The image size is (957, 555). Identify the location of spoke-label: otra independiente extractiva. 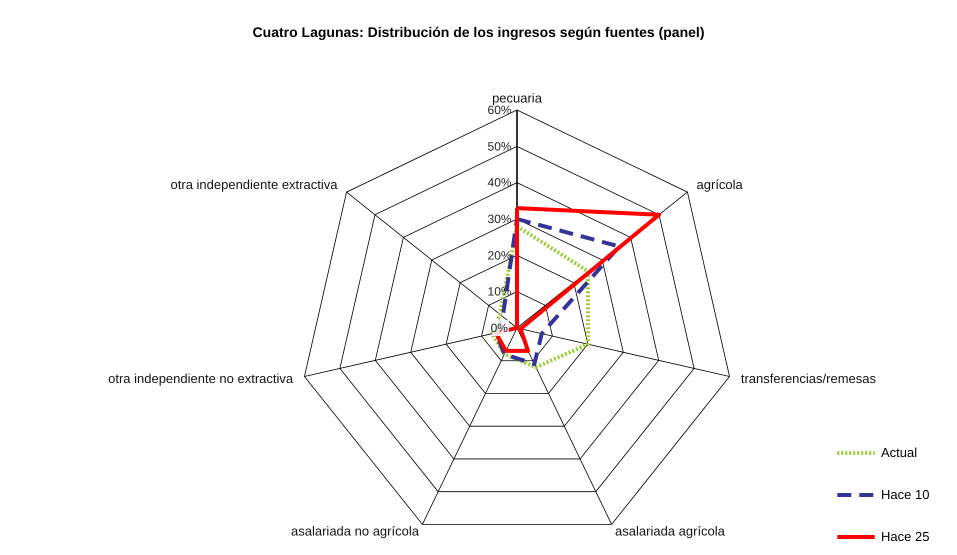
(254, 184).